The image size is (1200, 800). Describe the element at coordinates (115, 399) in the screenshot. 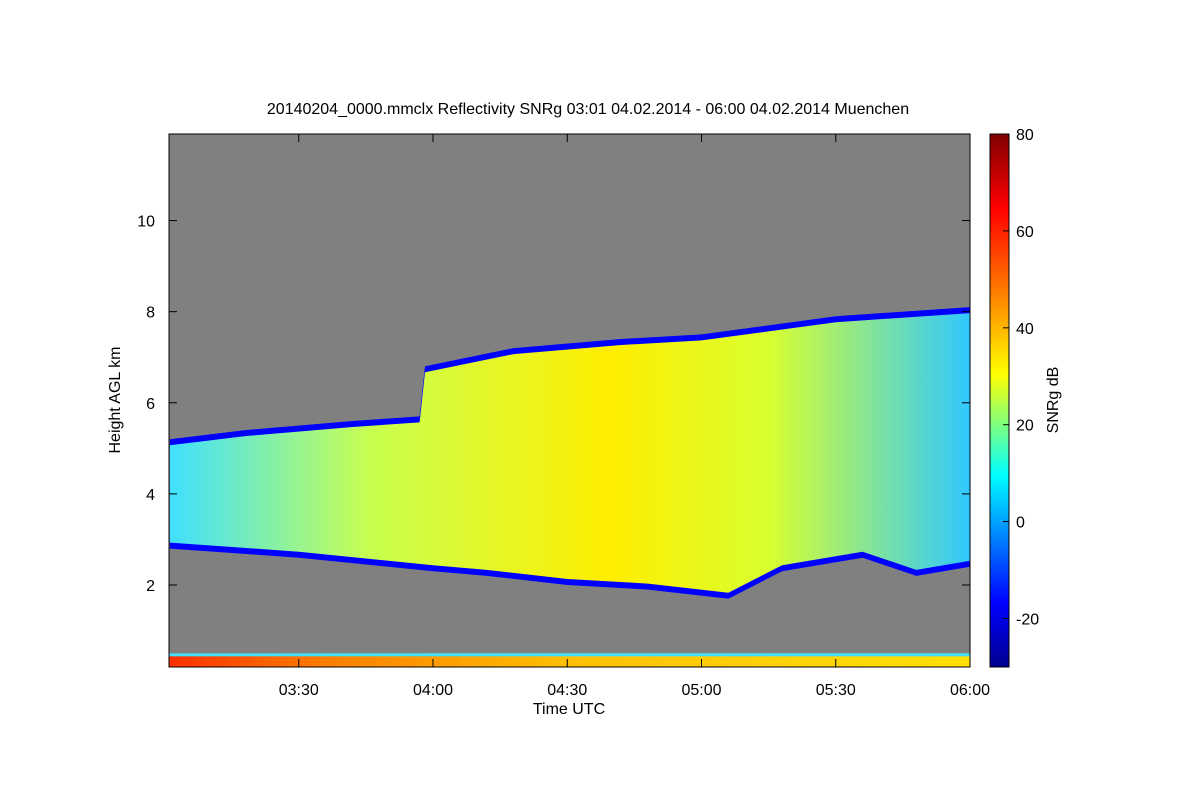

I see `y-axis-label: Height AGL km` at that location.